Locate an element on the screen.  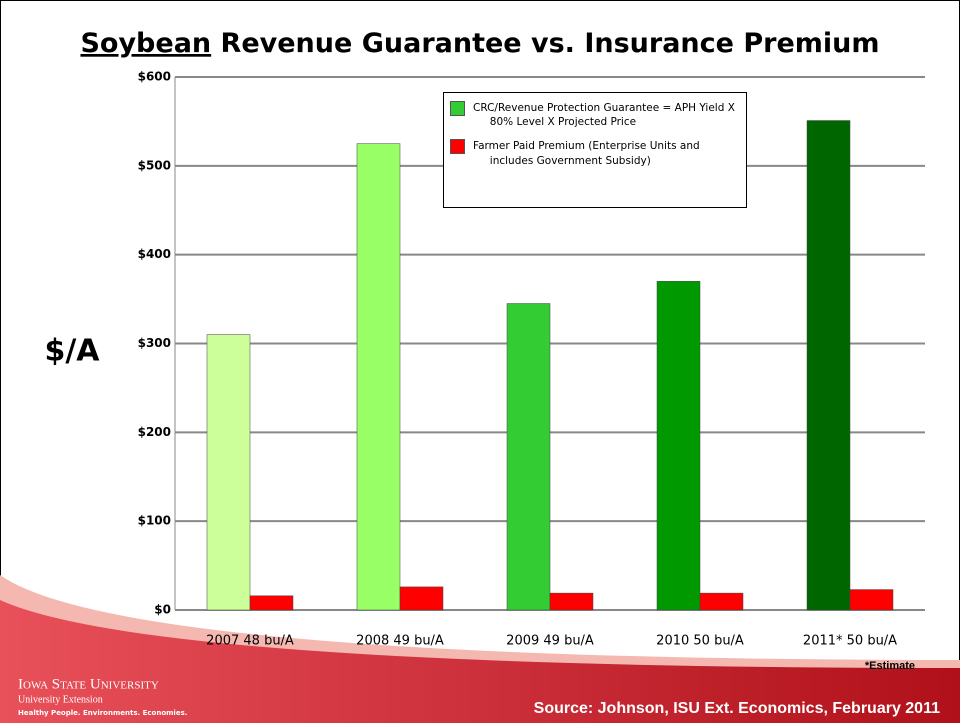
y-tick-label: $400 is located at coordinates (154, 254).